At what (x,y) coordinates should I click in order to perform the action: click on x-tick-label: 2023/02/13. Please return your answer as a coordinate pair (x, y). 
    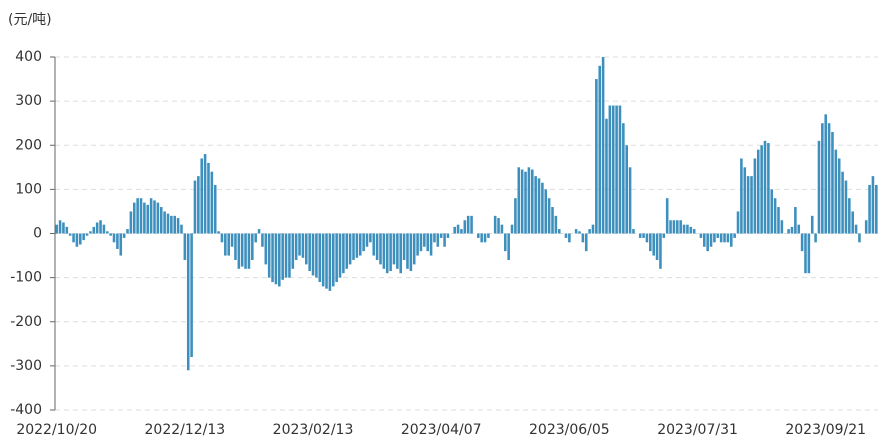
    Looking at the image, I should click on (313, 430).